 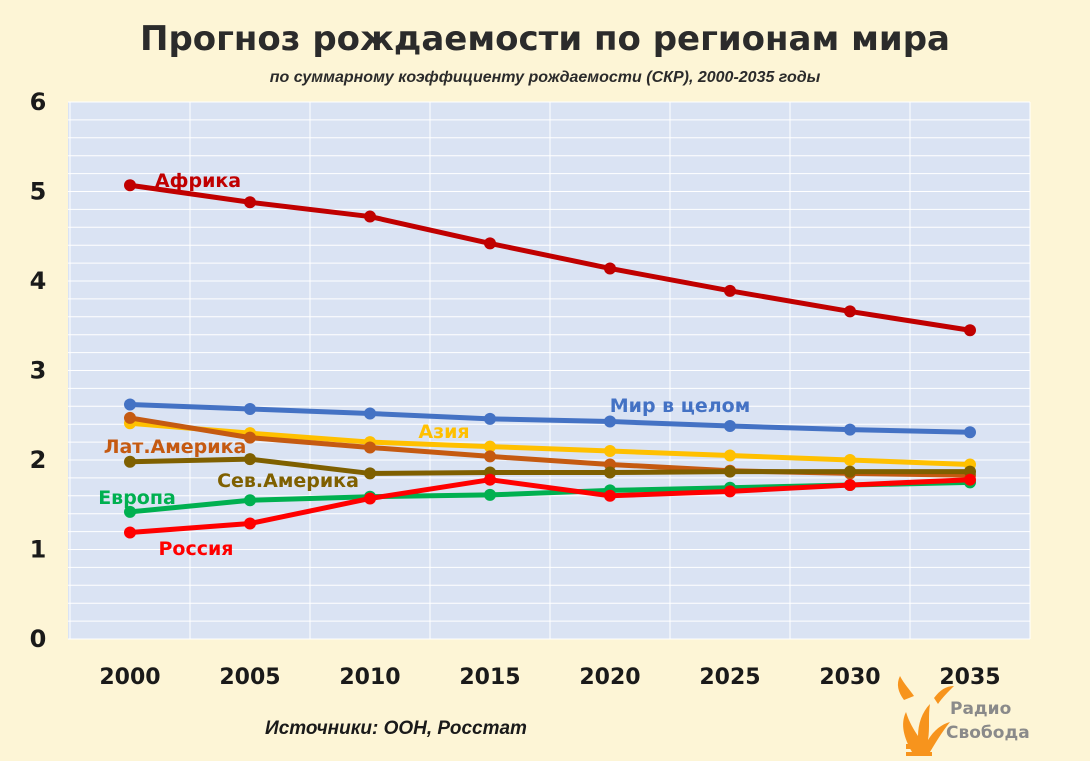 What do you see at coordinates (38, 639) in the screenshot?
I see `y-tick-label: 0` at bounding box center [38, 639].